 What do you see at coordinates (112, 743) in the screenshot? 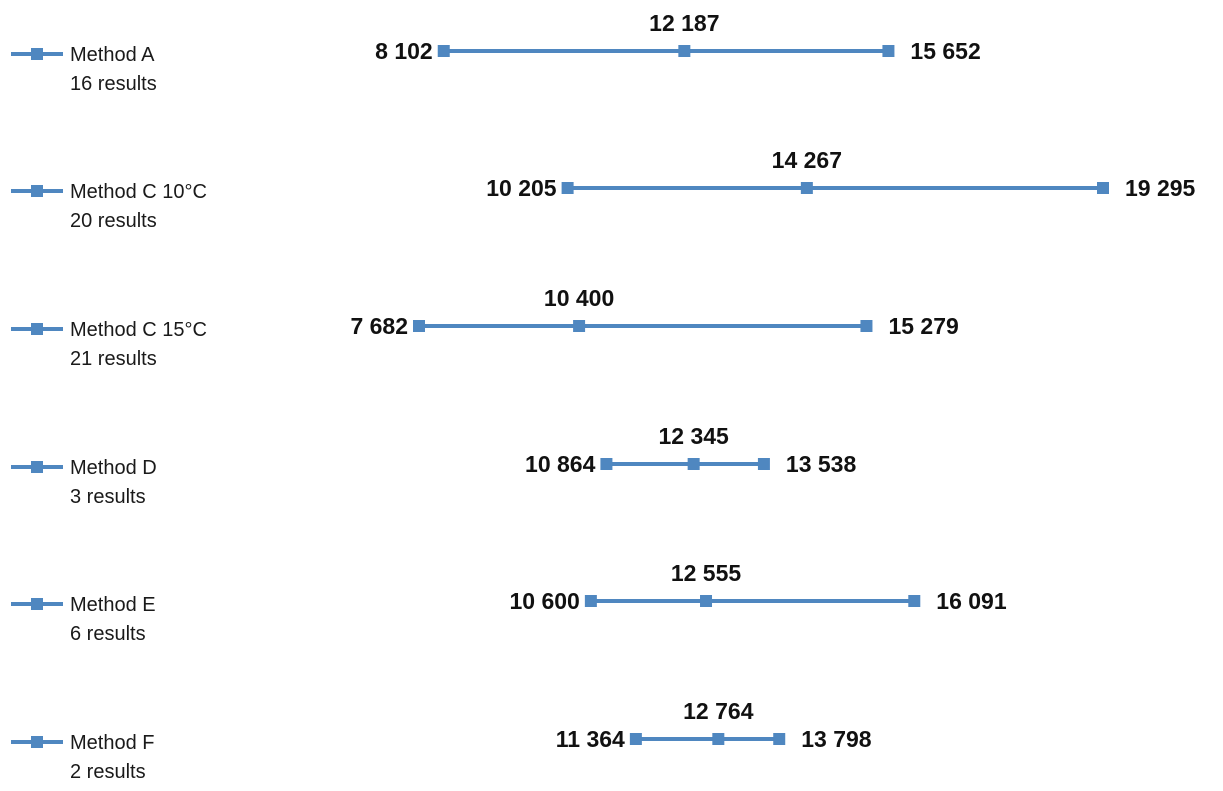
I see `legend-name-5: Method F` at bounding box center [112, 743].